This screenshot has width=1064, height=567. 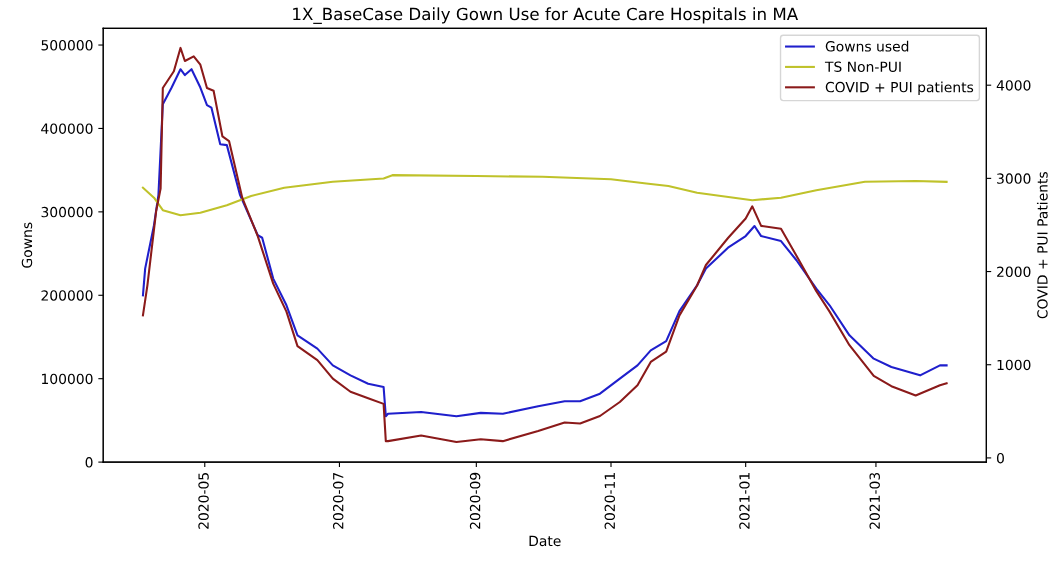 I want to click on x-tick-label: 2020-05, so click(x=203, y=501).